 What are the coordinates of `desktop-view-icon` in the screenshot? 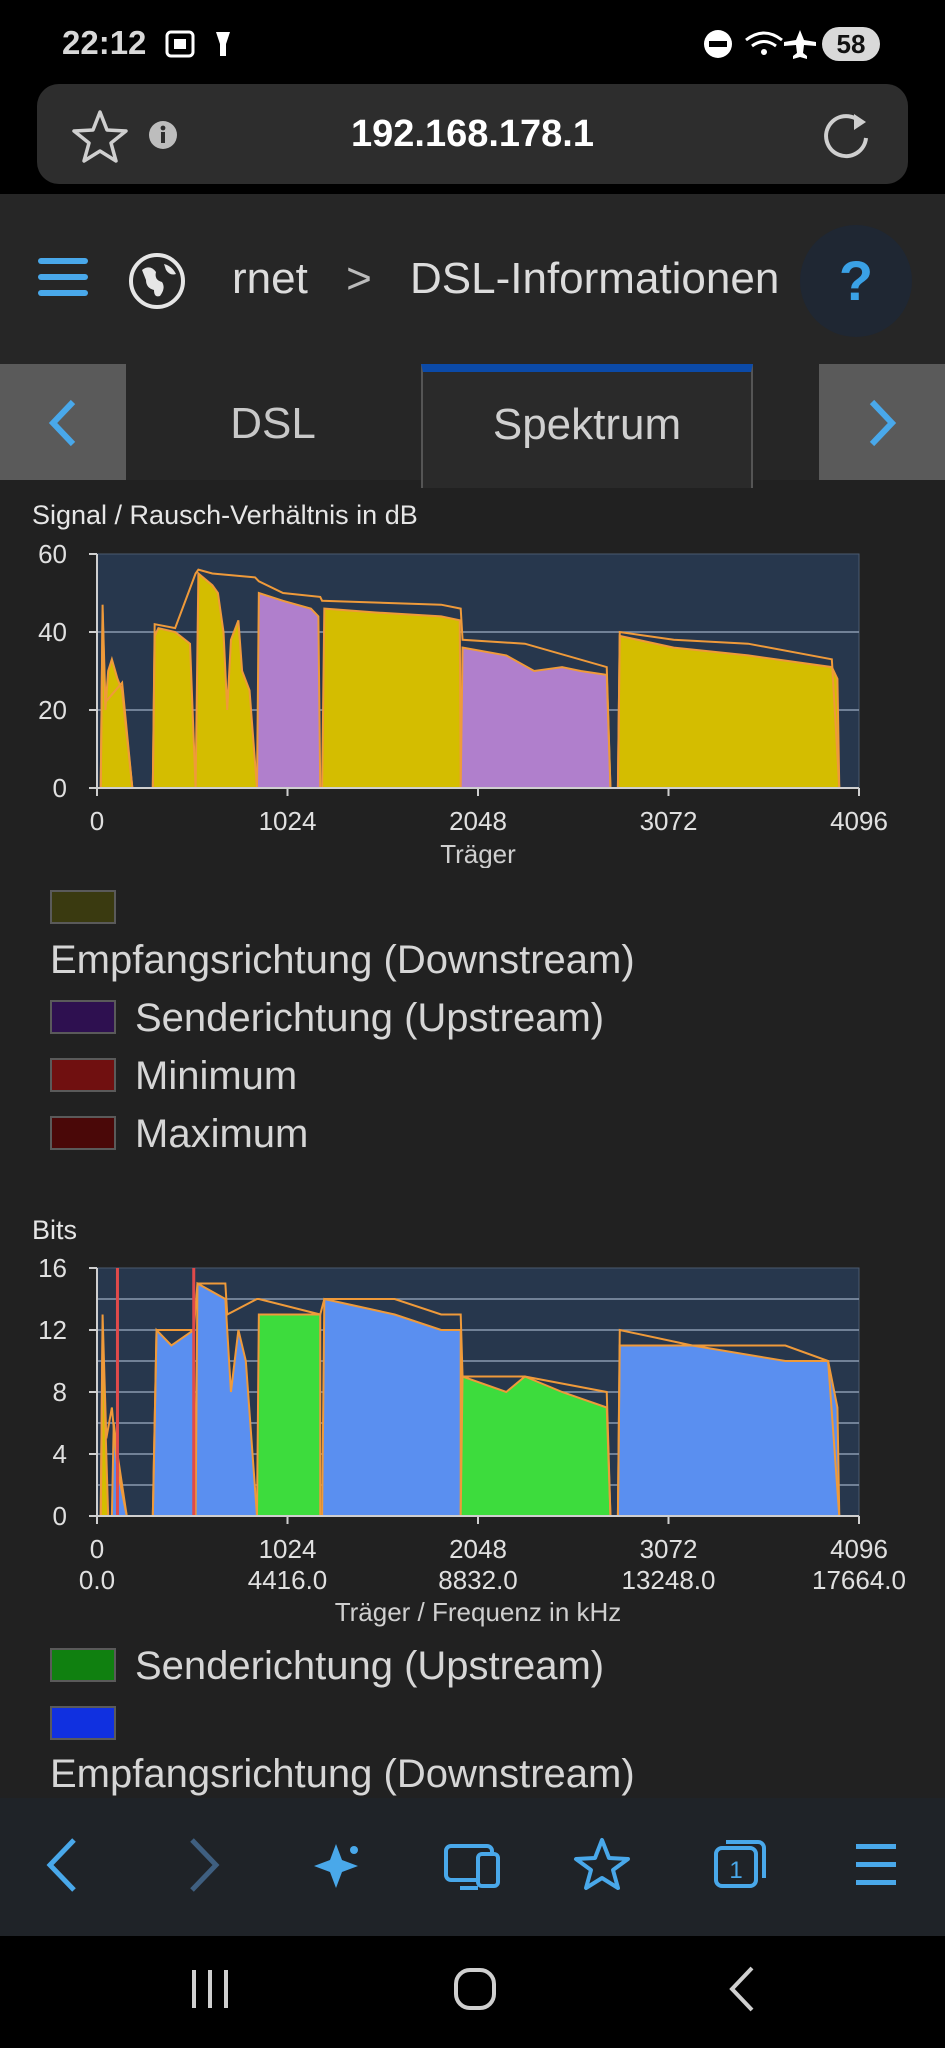 It's located at (472, 1867).